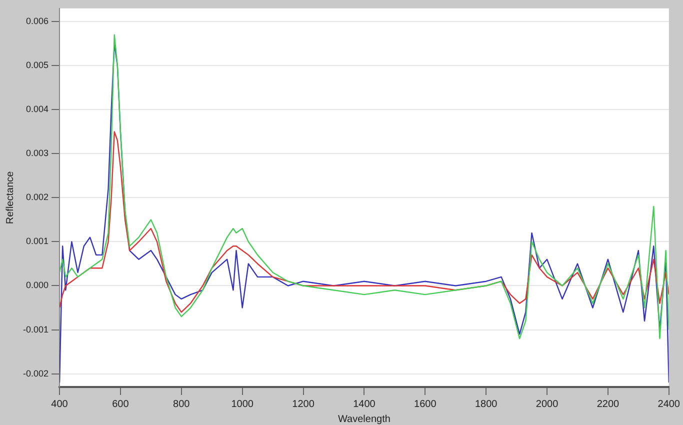 The image size is (683, 425). I want to click on x-axis-title: Wavelength, so click(364, 419).